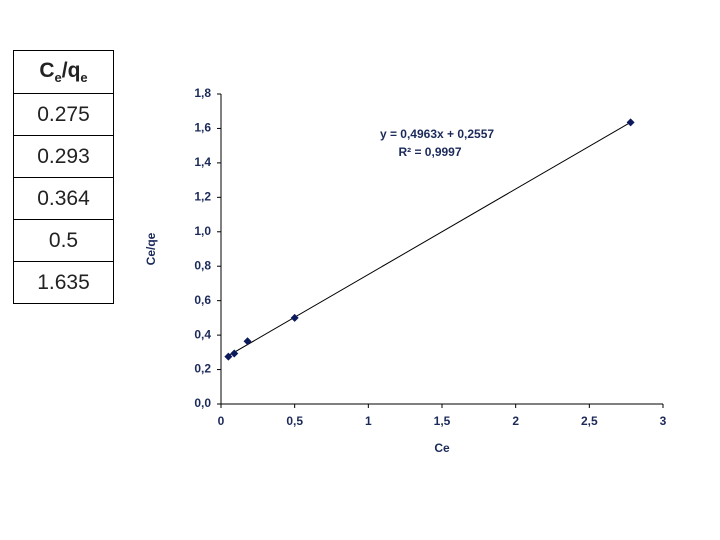  What do you see at coordinates (202, 93) in the screenshot?
I see `y-tick-label: 1,8` at bounding box center [202, 93].